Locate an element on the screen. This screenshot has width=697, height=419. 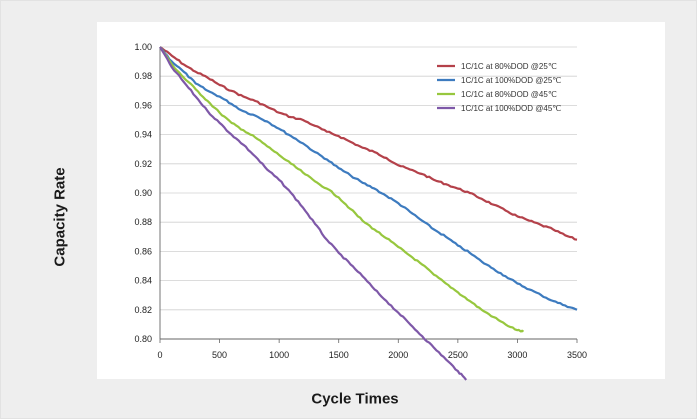
y-tick-label: 0.92 is located at coordinates (143, 164).